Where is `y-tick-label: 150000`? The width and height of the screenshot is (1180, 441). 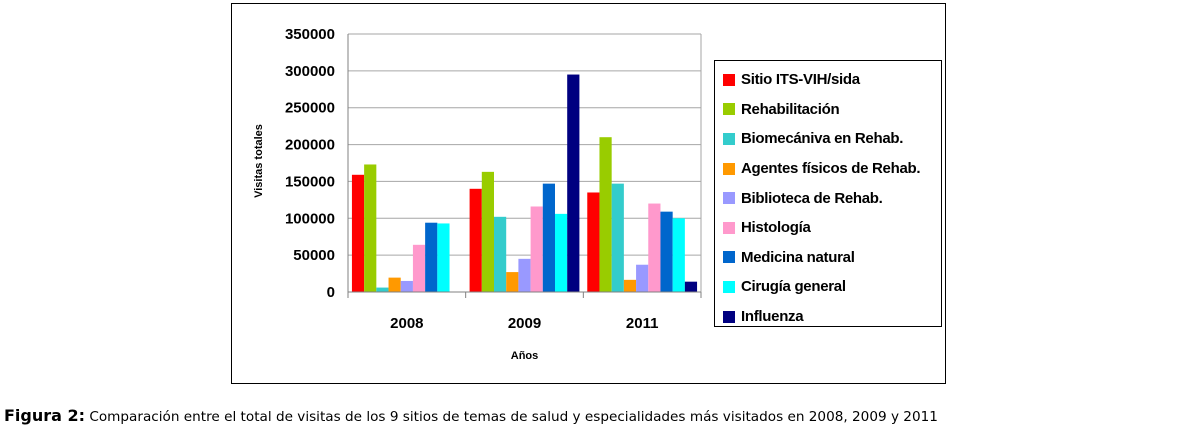
y-tick-label: 150000 is located at coordinates (310, 181).